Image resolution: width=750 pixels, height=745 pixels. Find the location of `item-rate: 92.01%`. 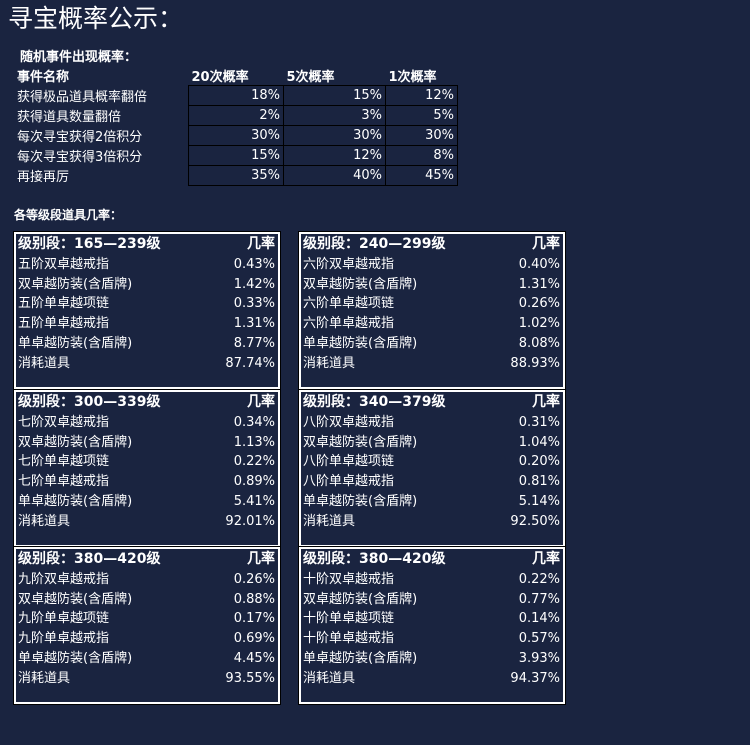

item-rate: 92.01% is located at coordinates (250, 521).